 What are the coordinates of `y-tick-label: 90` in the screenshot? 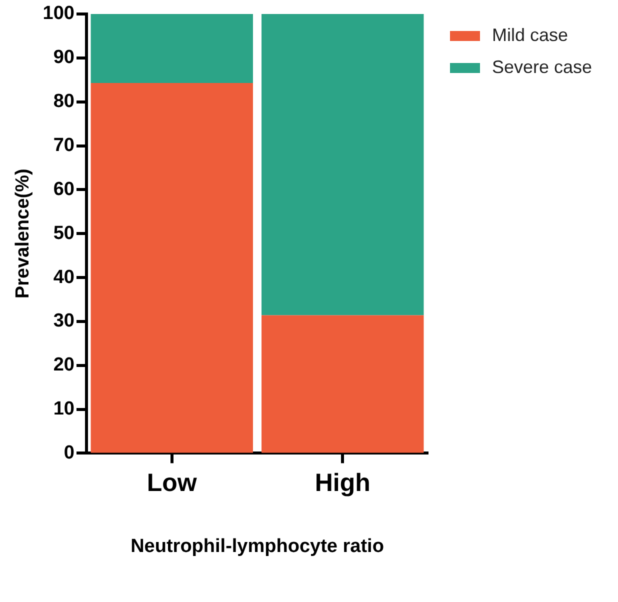 It's located at (63, 57).